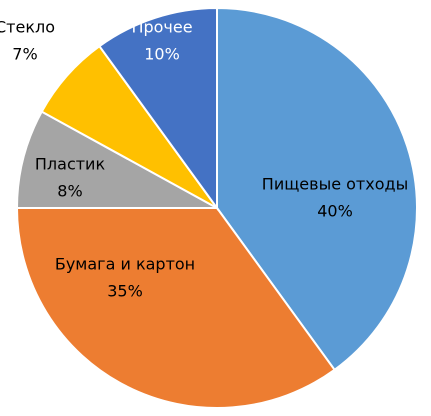  What do you see at coordinates (24, 54) in the screenshot?
I see `slice-value-label: 7%` at bounding box center [24, 54].